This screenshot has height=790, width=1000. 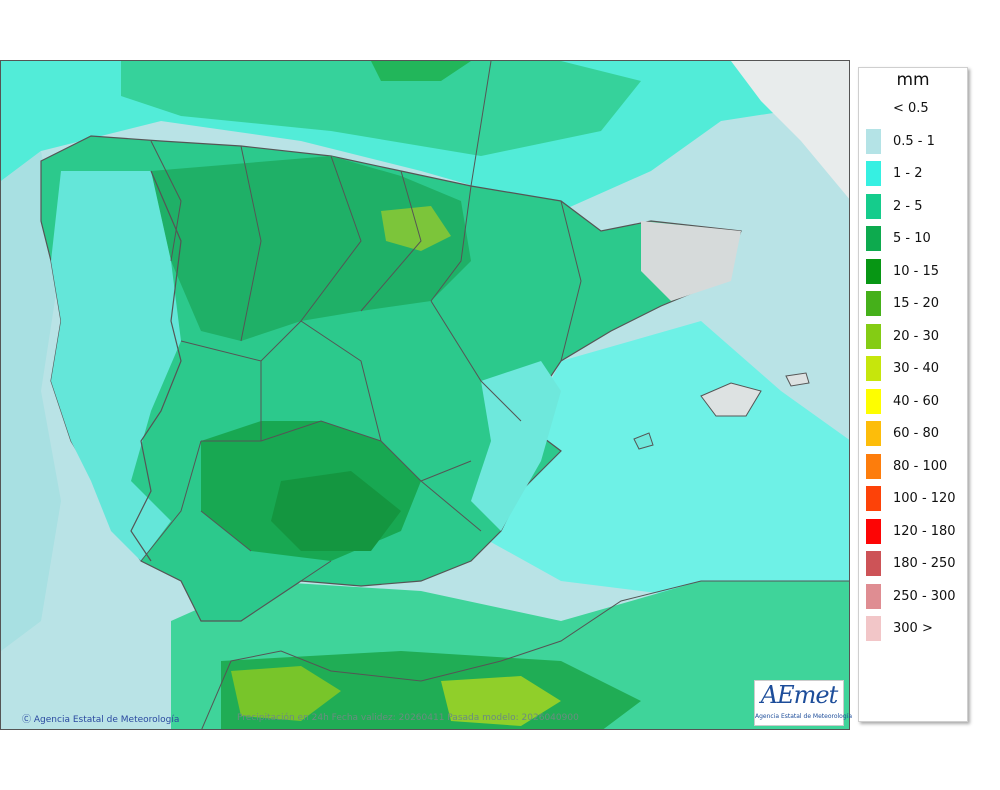 I want to click on copyright-label: Agencia Estatal de Meteorología, so click(x=106, y=720).